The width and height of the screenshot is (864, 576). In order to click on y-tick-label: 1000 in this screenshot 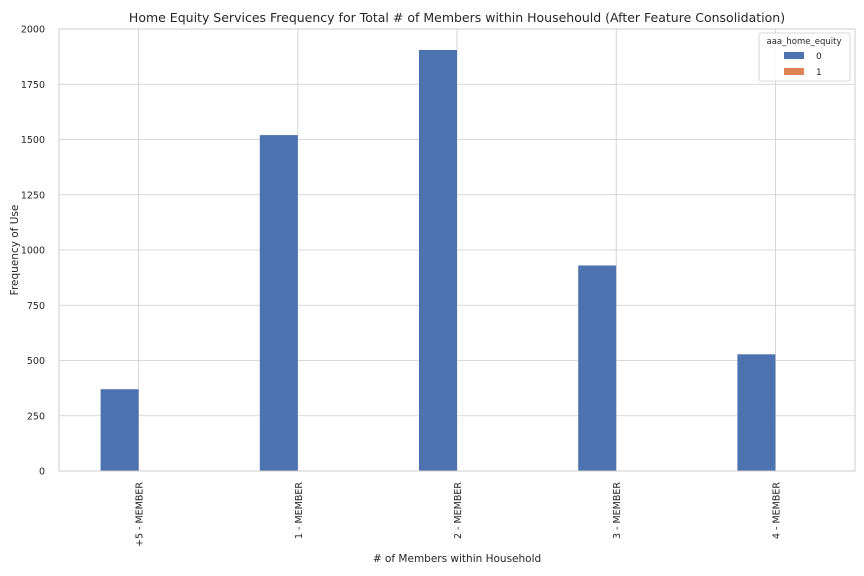, I will do `click(33, 251)`.